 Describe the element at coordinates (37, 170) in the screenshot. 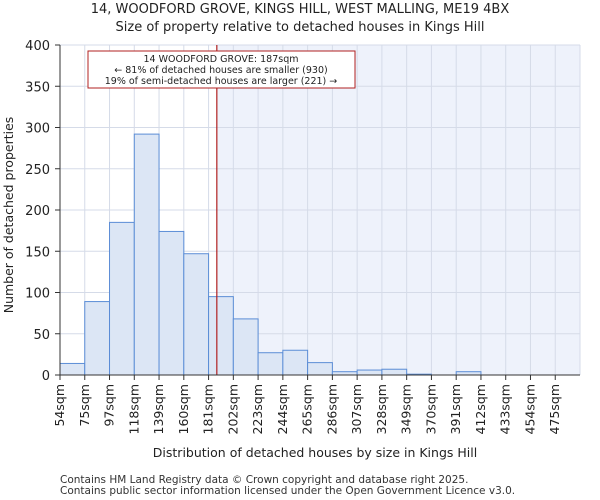

I see `y-tick-label: 250` at that location.